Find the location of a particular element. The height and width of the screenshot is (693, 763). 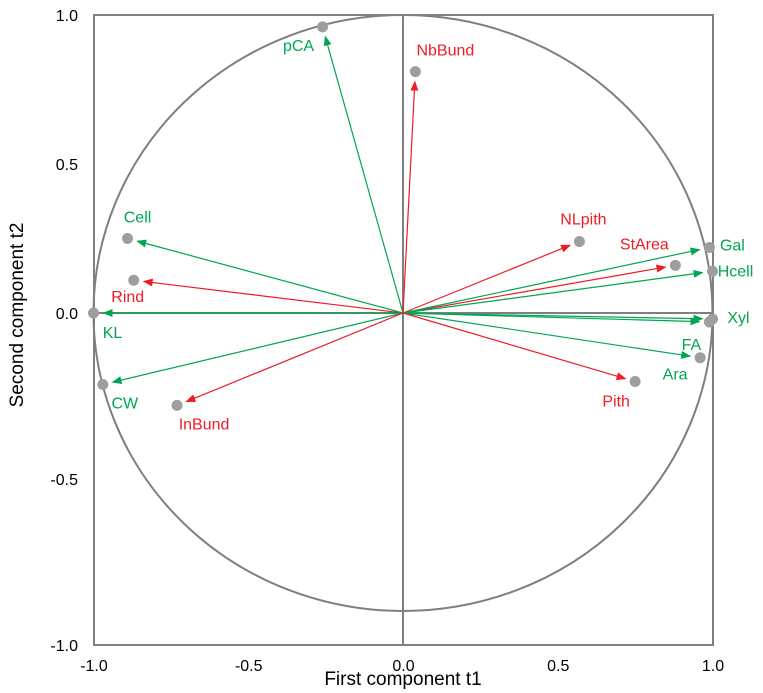

label-cell: Cell is located at coordinates (138, 218).